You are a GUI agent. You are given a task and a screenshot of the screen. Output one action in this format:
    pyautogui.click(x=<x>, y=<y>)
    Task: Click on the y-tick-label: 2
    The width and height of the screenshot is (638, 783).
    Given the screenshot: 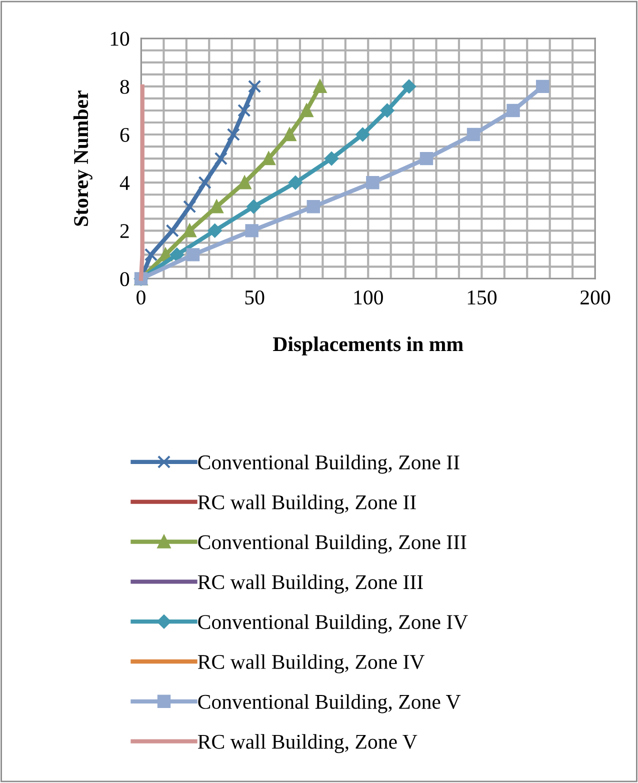 What is the action you would take?
    pyautogui.click(x=124, y=231)
    